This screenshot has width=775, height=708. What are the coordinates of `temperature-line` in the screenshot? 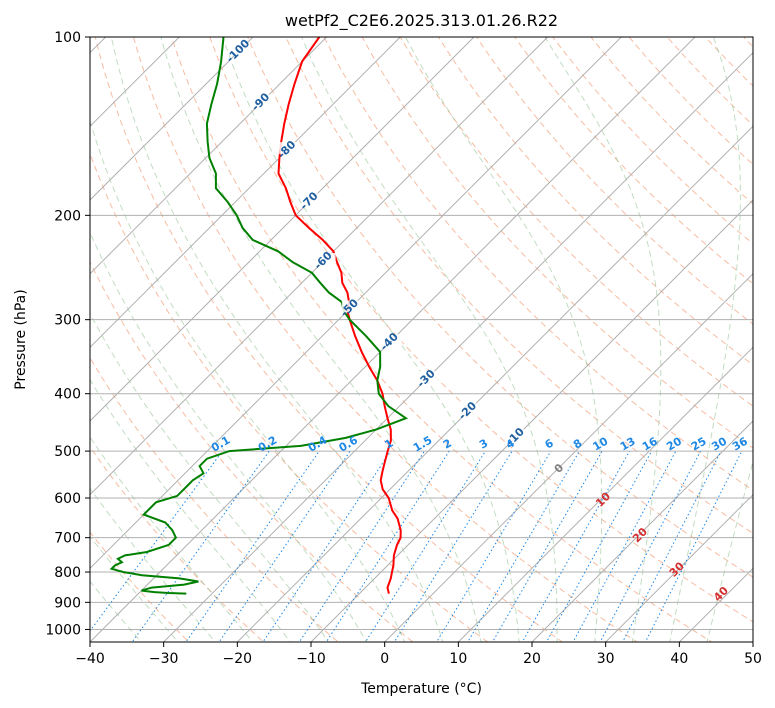 It's located at (339, 315).